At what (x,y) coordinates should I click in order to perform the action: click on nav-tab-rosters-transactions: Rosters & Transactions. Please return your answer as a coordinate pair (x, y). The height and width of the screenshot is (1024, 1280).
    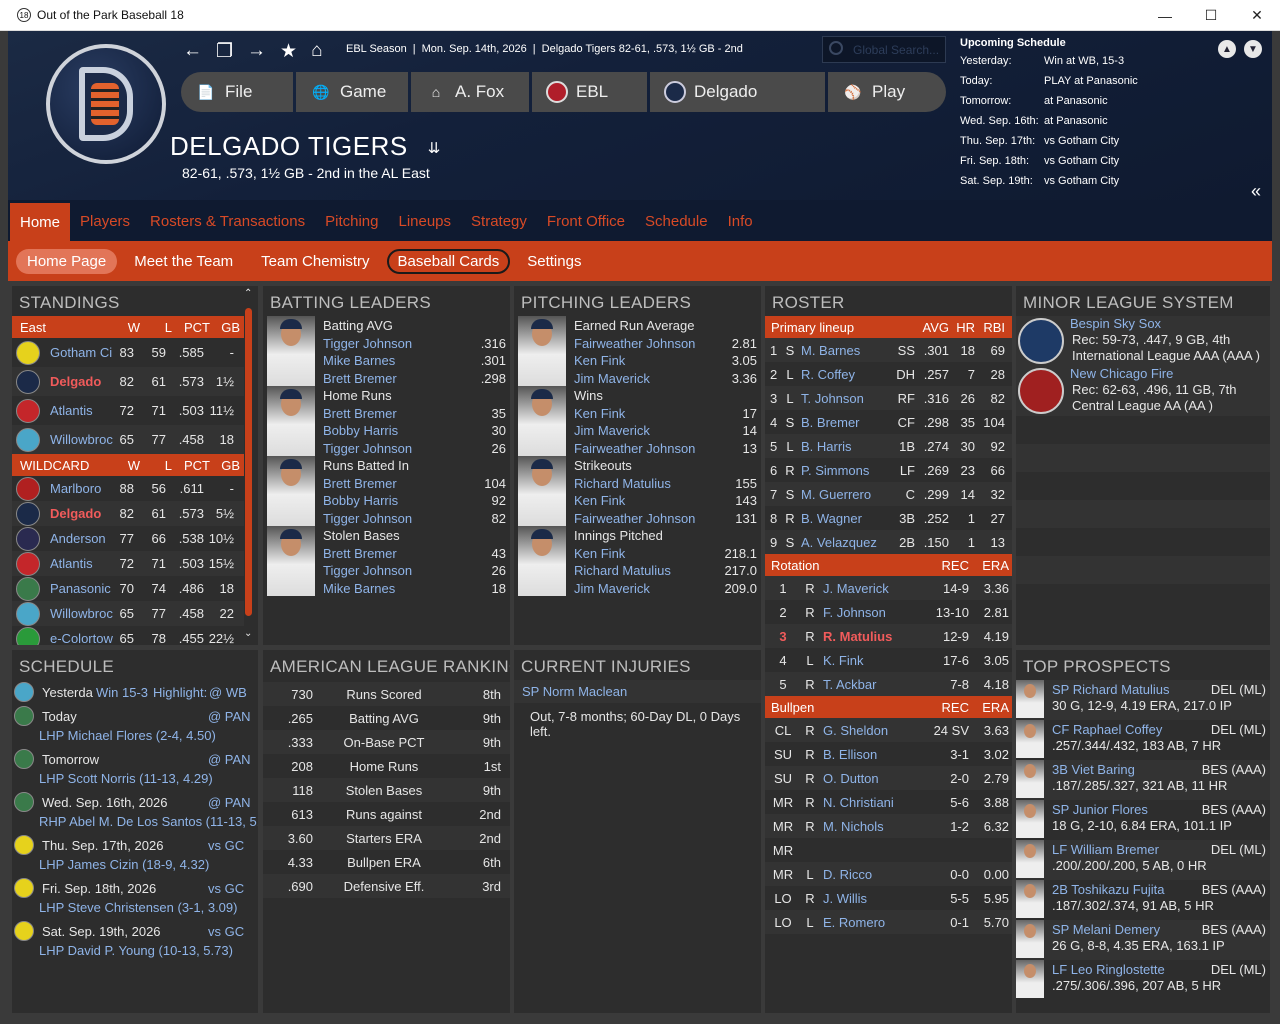
    Looking at the image, I should click on (228, 221).